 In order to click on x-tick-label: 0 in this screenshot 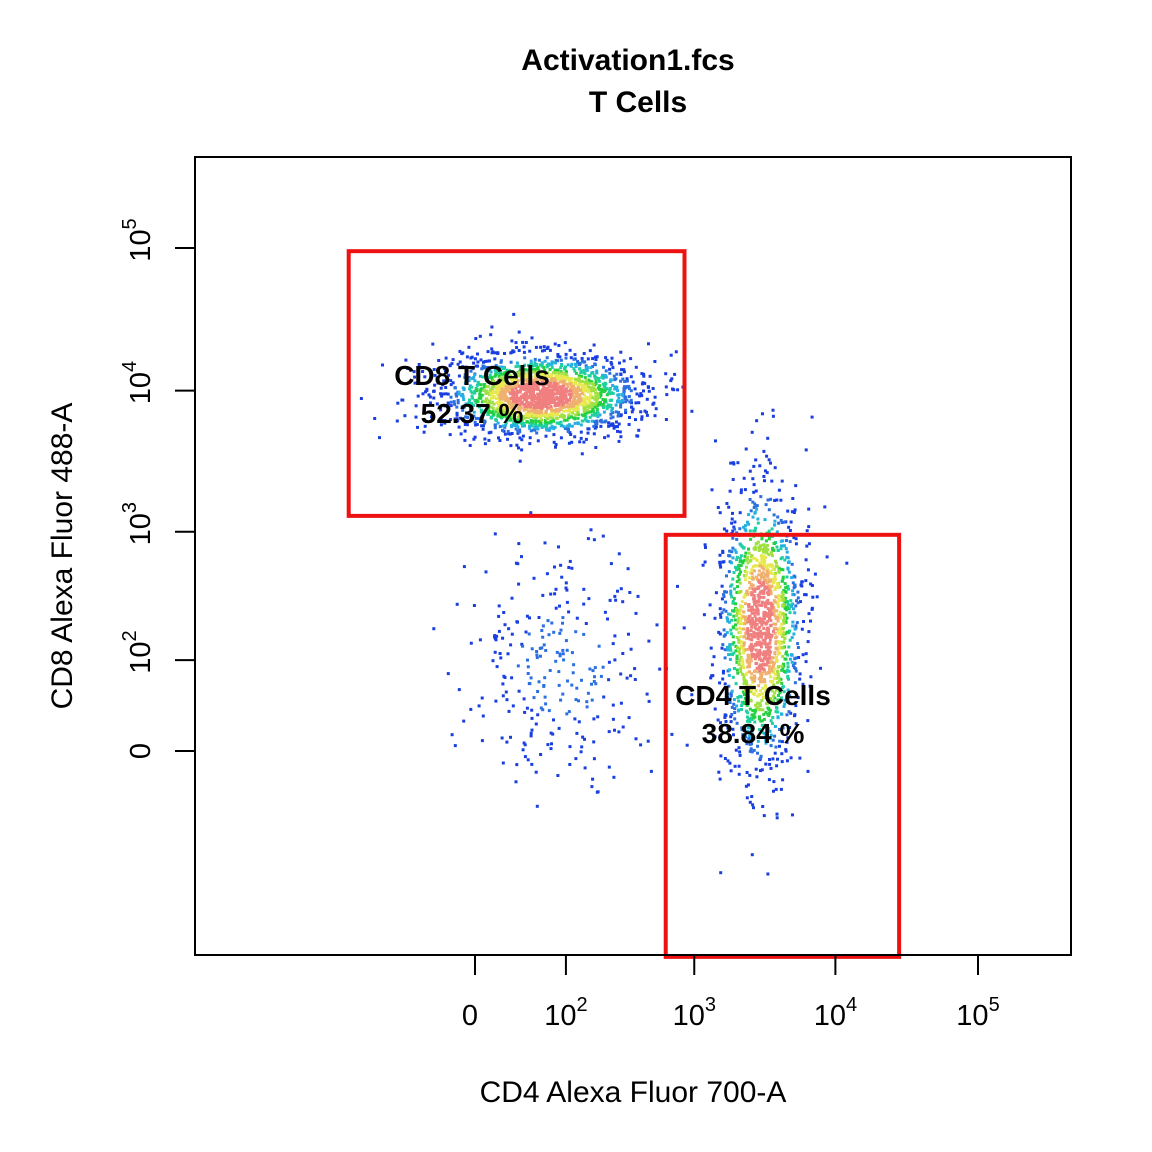, I will do `click(470, 1016)`.